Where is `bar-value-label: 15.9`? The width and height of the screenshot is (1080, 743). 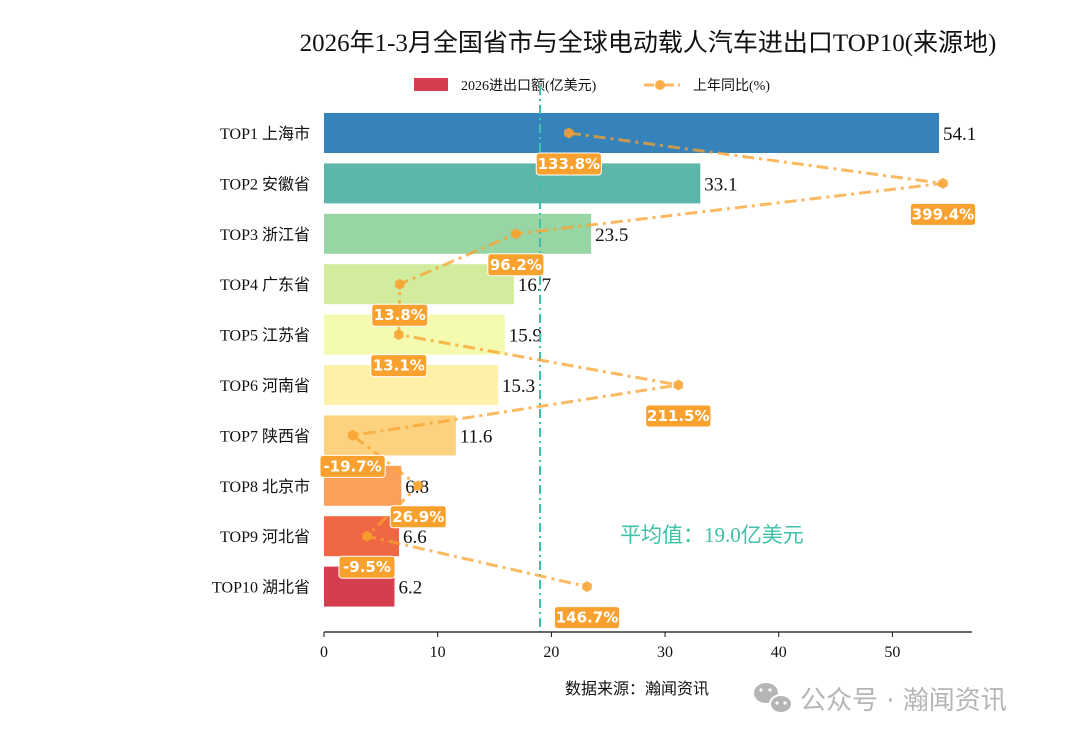
bar-value-label: 15.9 is located at coordinates (525, 336).